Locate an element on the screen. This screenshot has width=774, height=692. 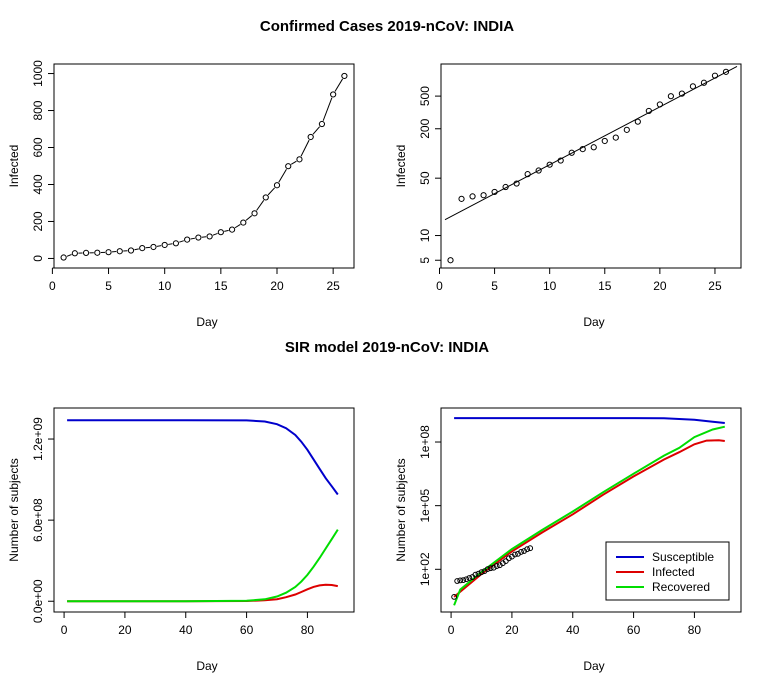
y-tick-label: 500 is located at coordinates (425, 96).